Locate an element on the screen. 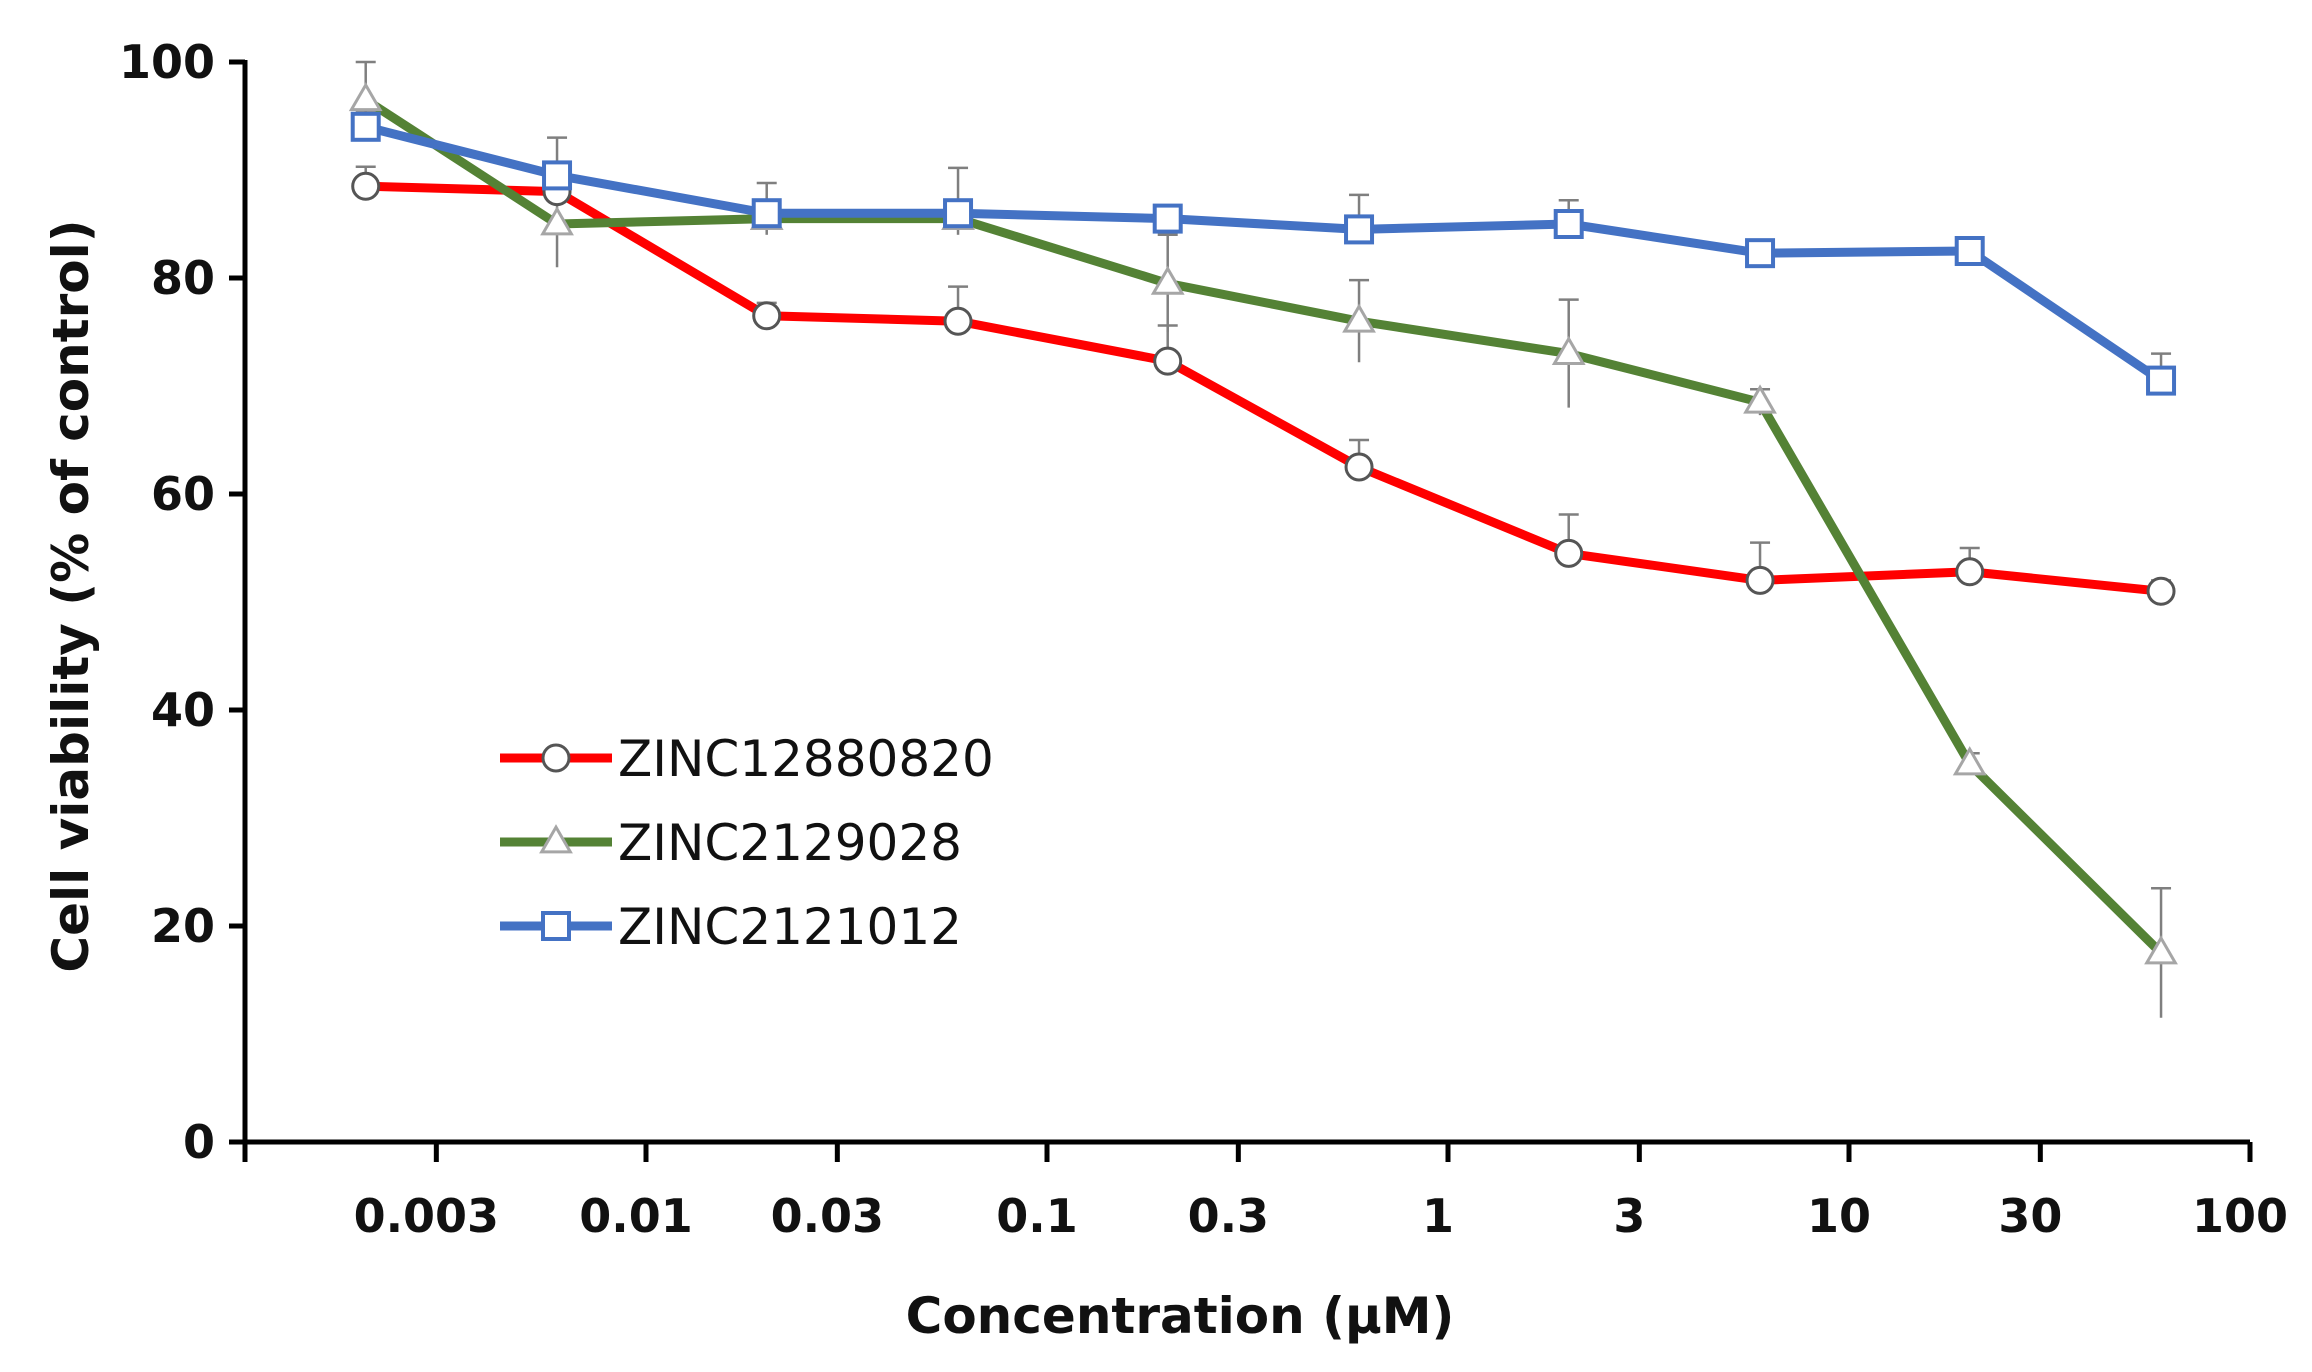 The image size is (2312, 1372). legend: ZINC12880820 ZINC2129028 ZINC2121012 is located at coordinates (747, 843).